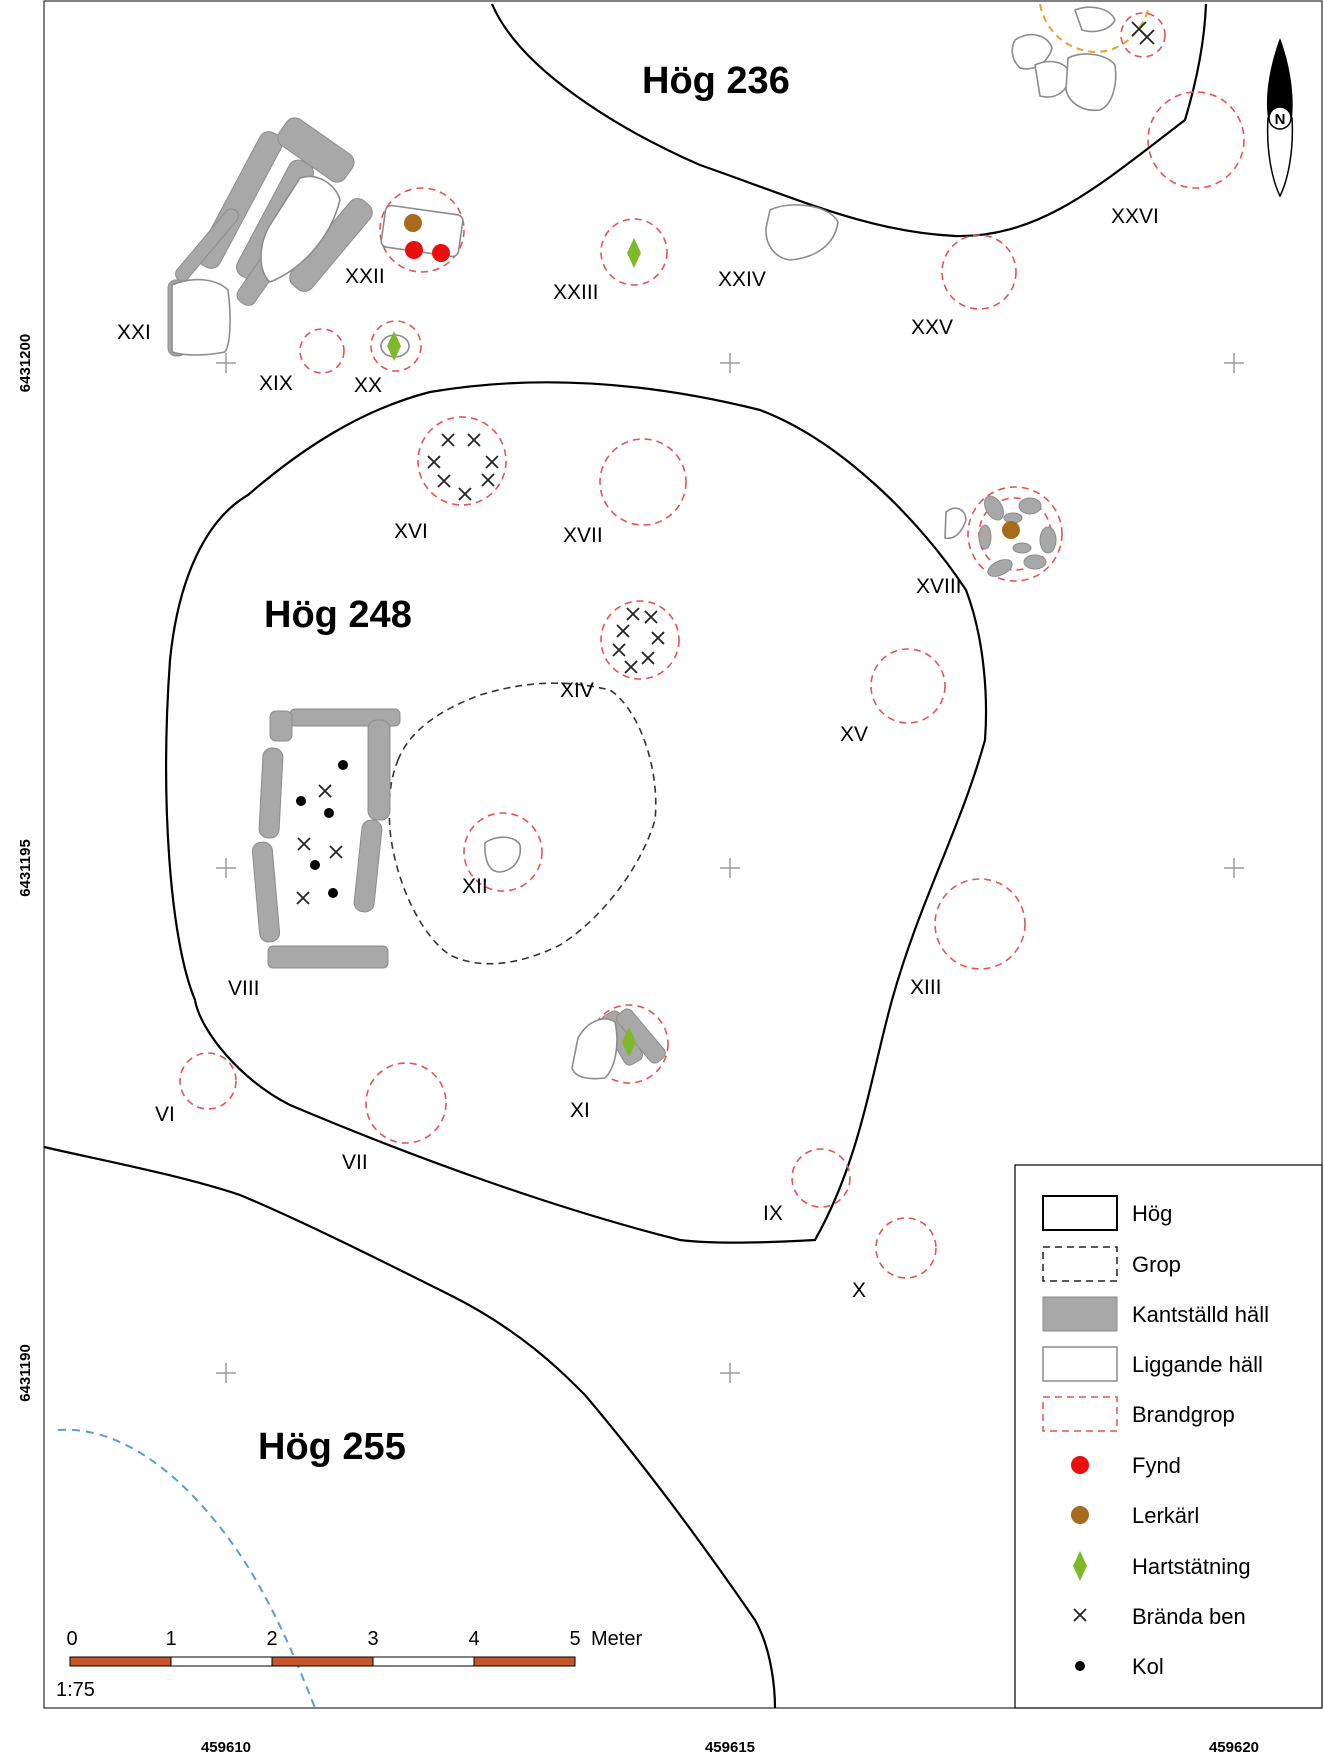  I want to click on resin-diamond, so click(394, 346).